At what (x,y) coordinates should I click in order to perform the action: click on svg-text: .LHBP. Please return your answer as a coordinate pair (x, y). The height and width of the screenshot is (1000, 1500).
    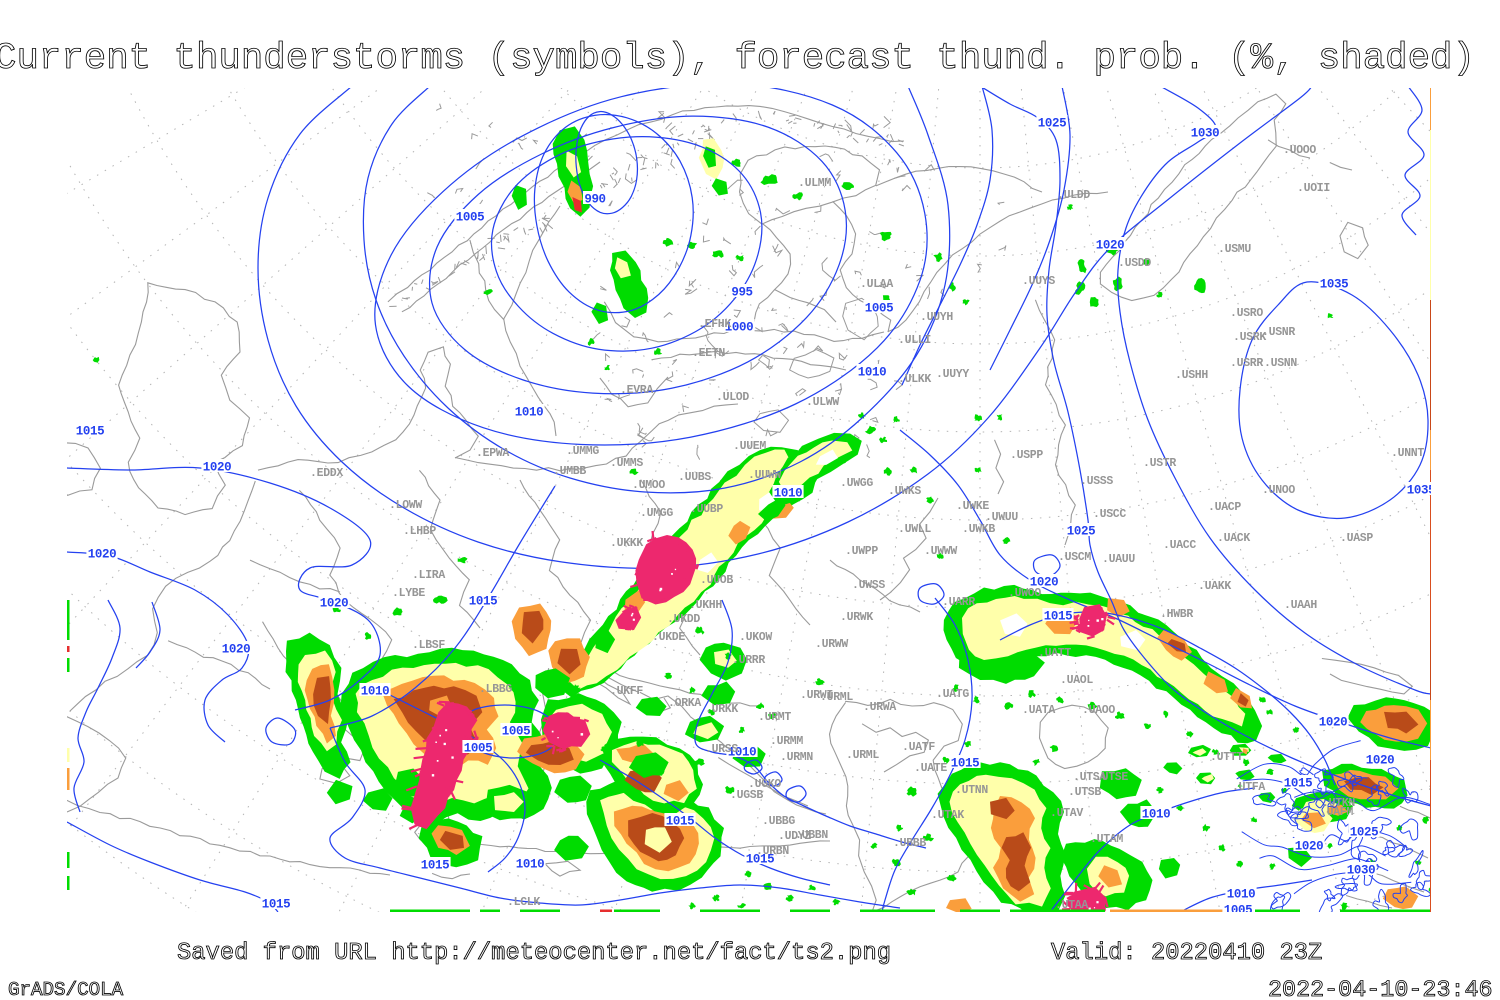
    Looking at the image, I should click on (419, 531).